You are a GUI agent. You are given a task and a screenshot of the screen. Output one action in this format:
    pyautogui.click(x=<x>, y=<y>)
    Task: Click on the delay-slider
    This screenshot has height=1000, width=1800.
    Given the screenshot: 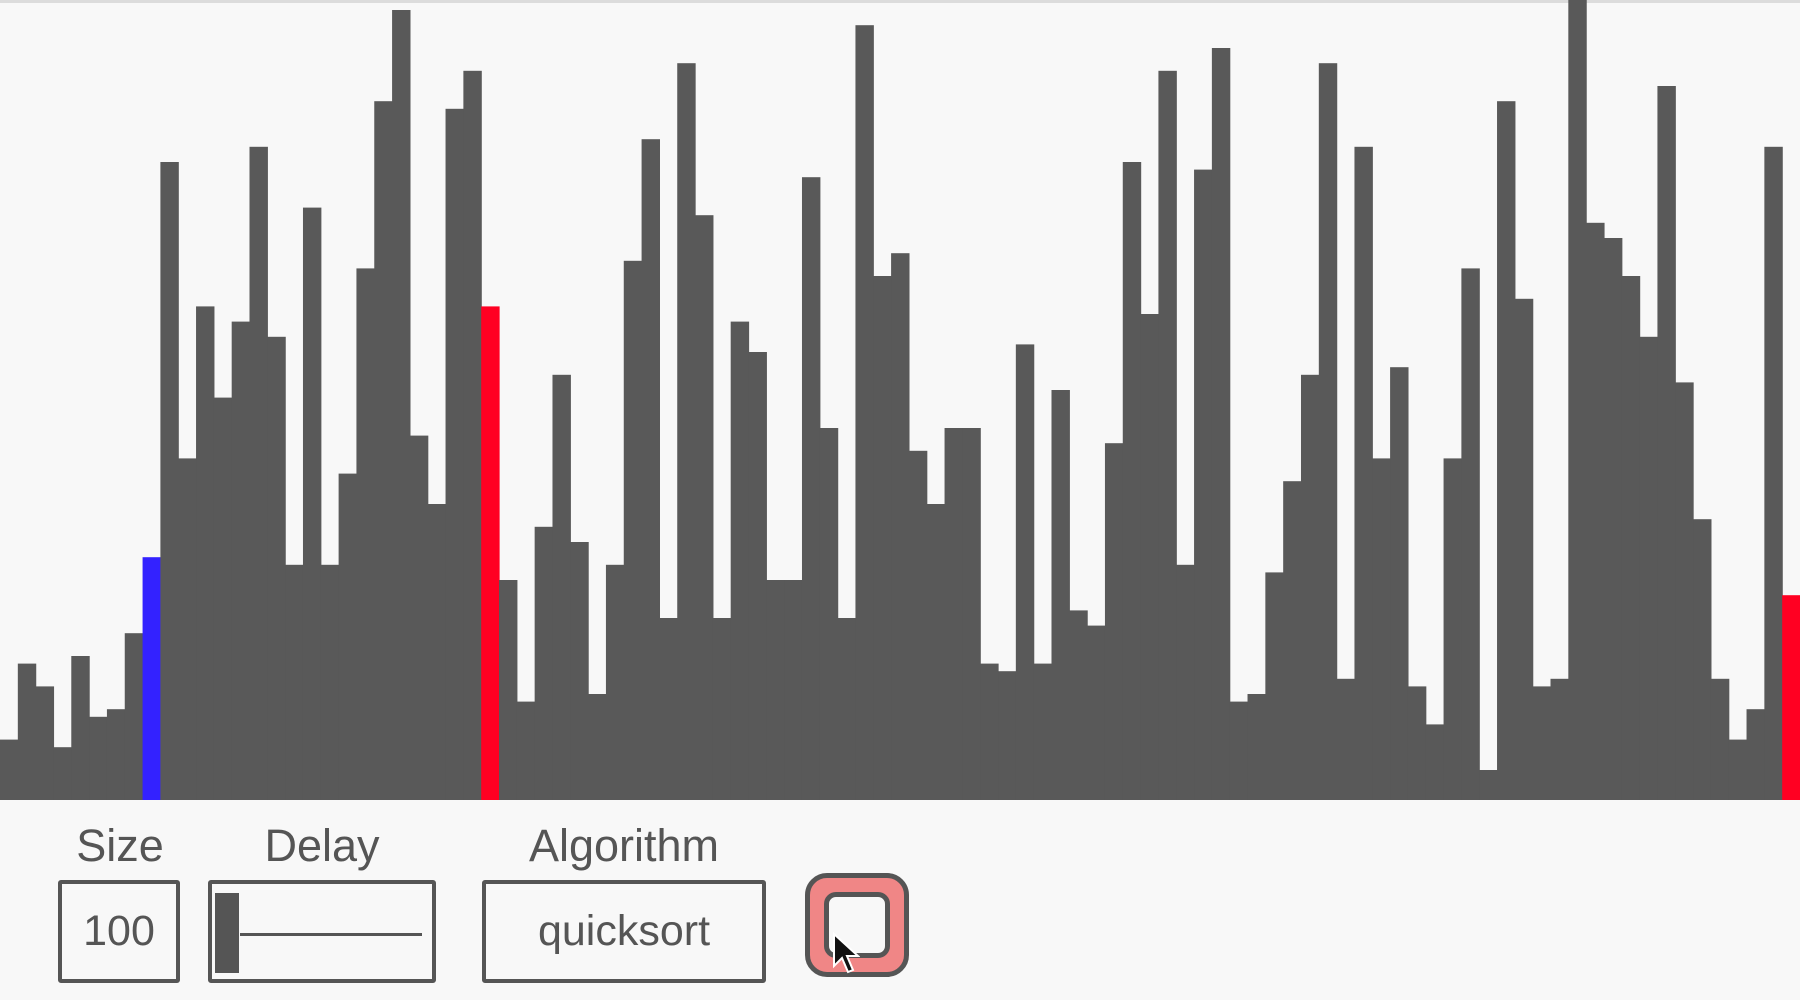 What is the action you would take?
    pyautogui.click(x=322, y=931)
    